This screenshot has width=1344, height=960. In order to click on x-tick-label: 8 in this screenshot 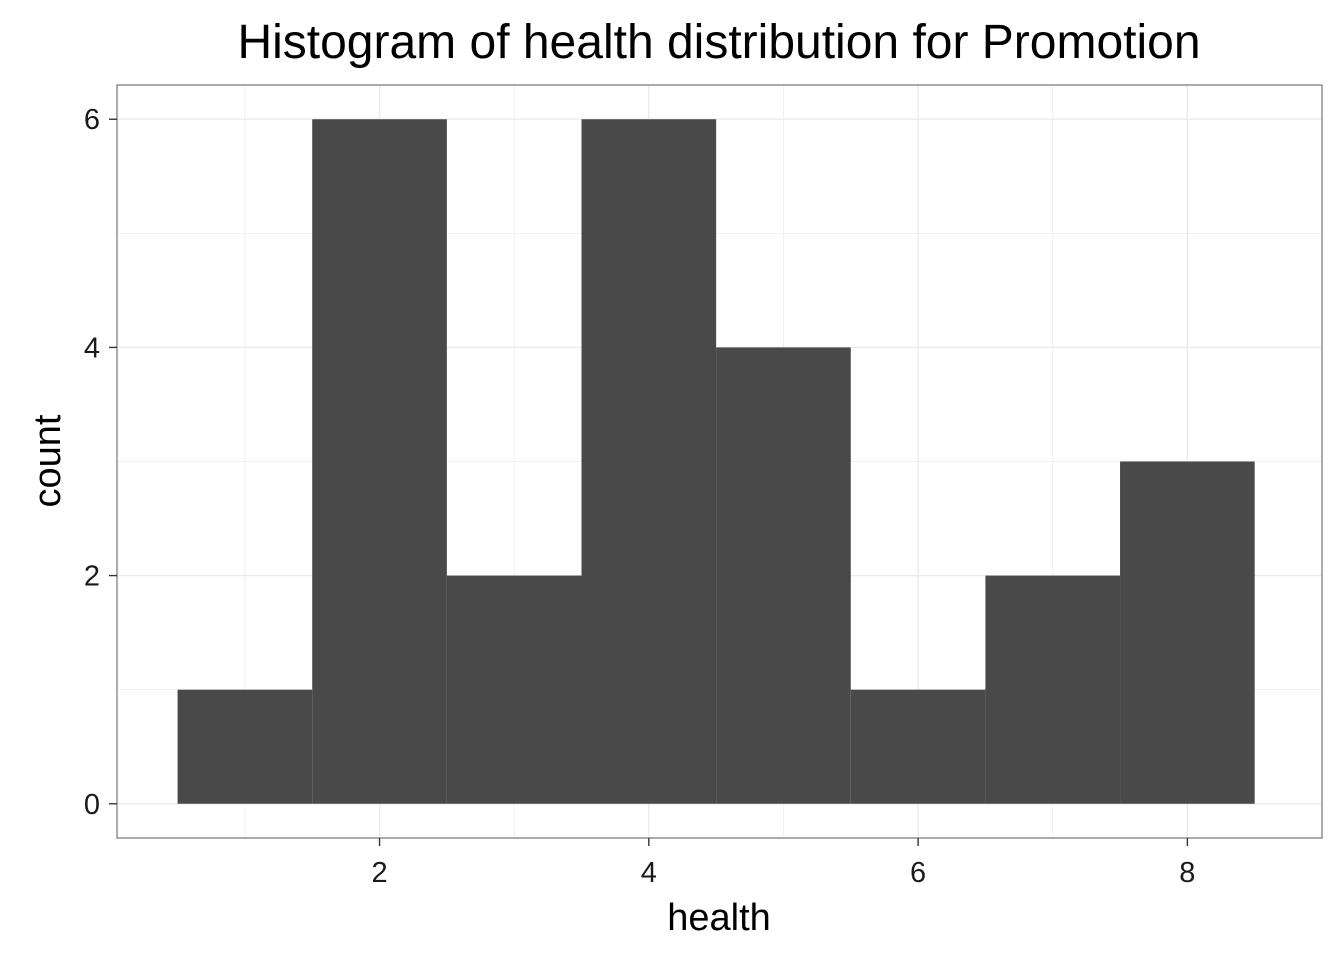, I will do `click(1187, 873)`.